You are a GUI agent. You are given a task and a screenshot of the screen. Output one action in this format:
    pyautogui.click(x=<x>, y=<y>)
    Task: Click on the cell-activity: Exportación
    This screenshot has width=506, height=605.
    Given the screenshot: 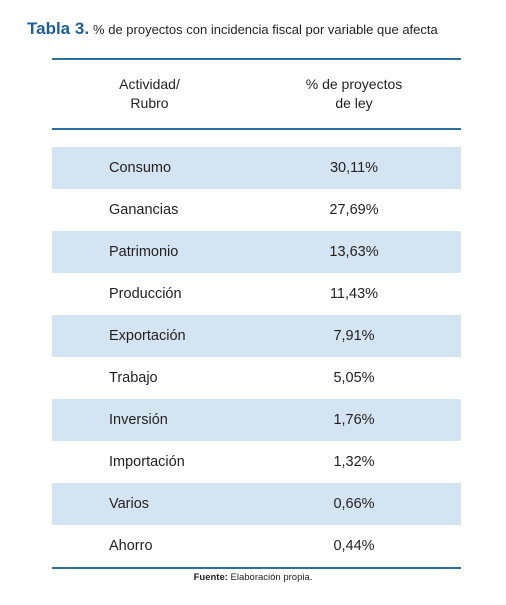 What is the action you would take?
    pyautogui.click(x=147, y=336)
    